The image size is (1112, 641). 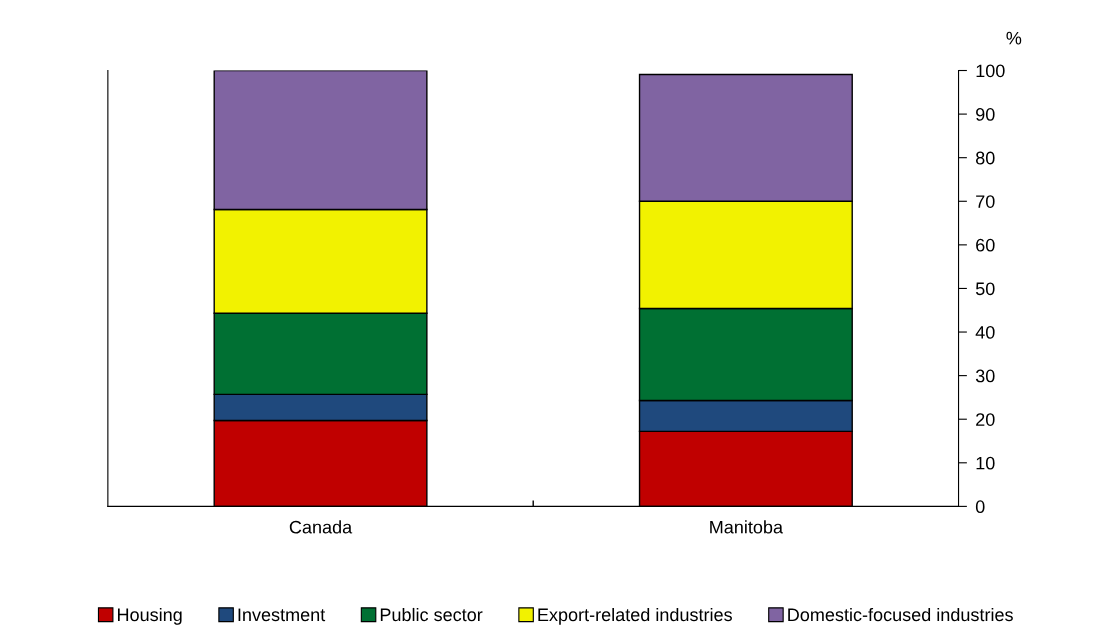 What do you see at coordinates (747, 527) in the screenshot?
I see `x-tick-label: Manitoba` at bounding box center [747, 527].